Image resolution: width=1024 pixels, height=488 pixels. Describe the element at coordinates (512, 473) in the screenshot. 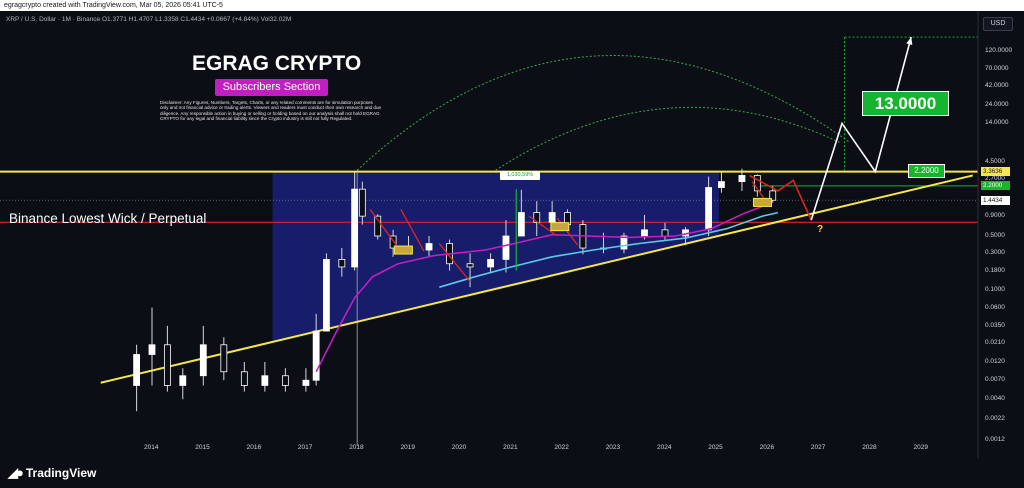

I see `footer-bar` at that location.